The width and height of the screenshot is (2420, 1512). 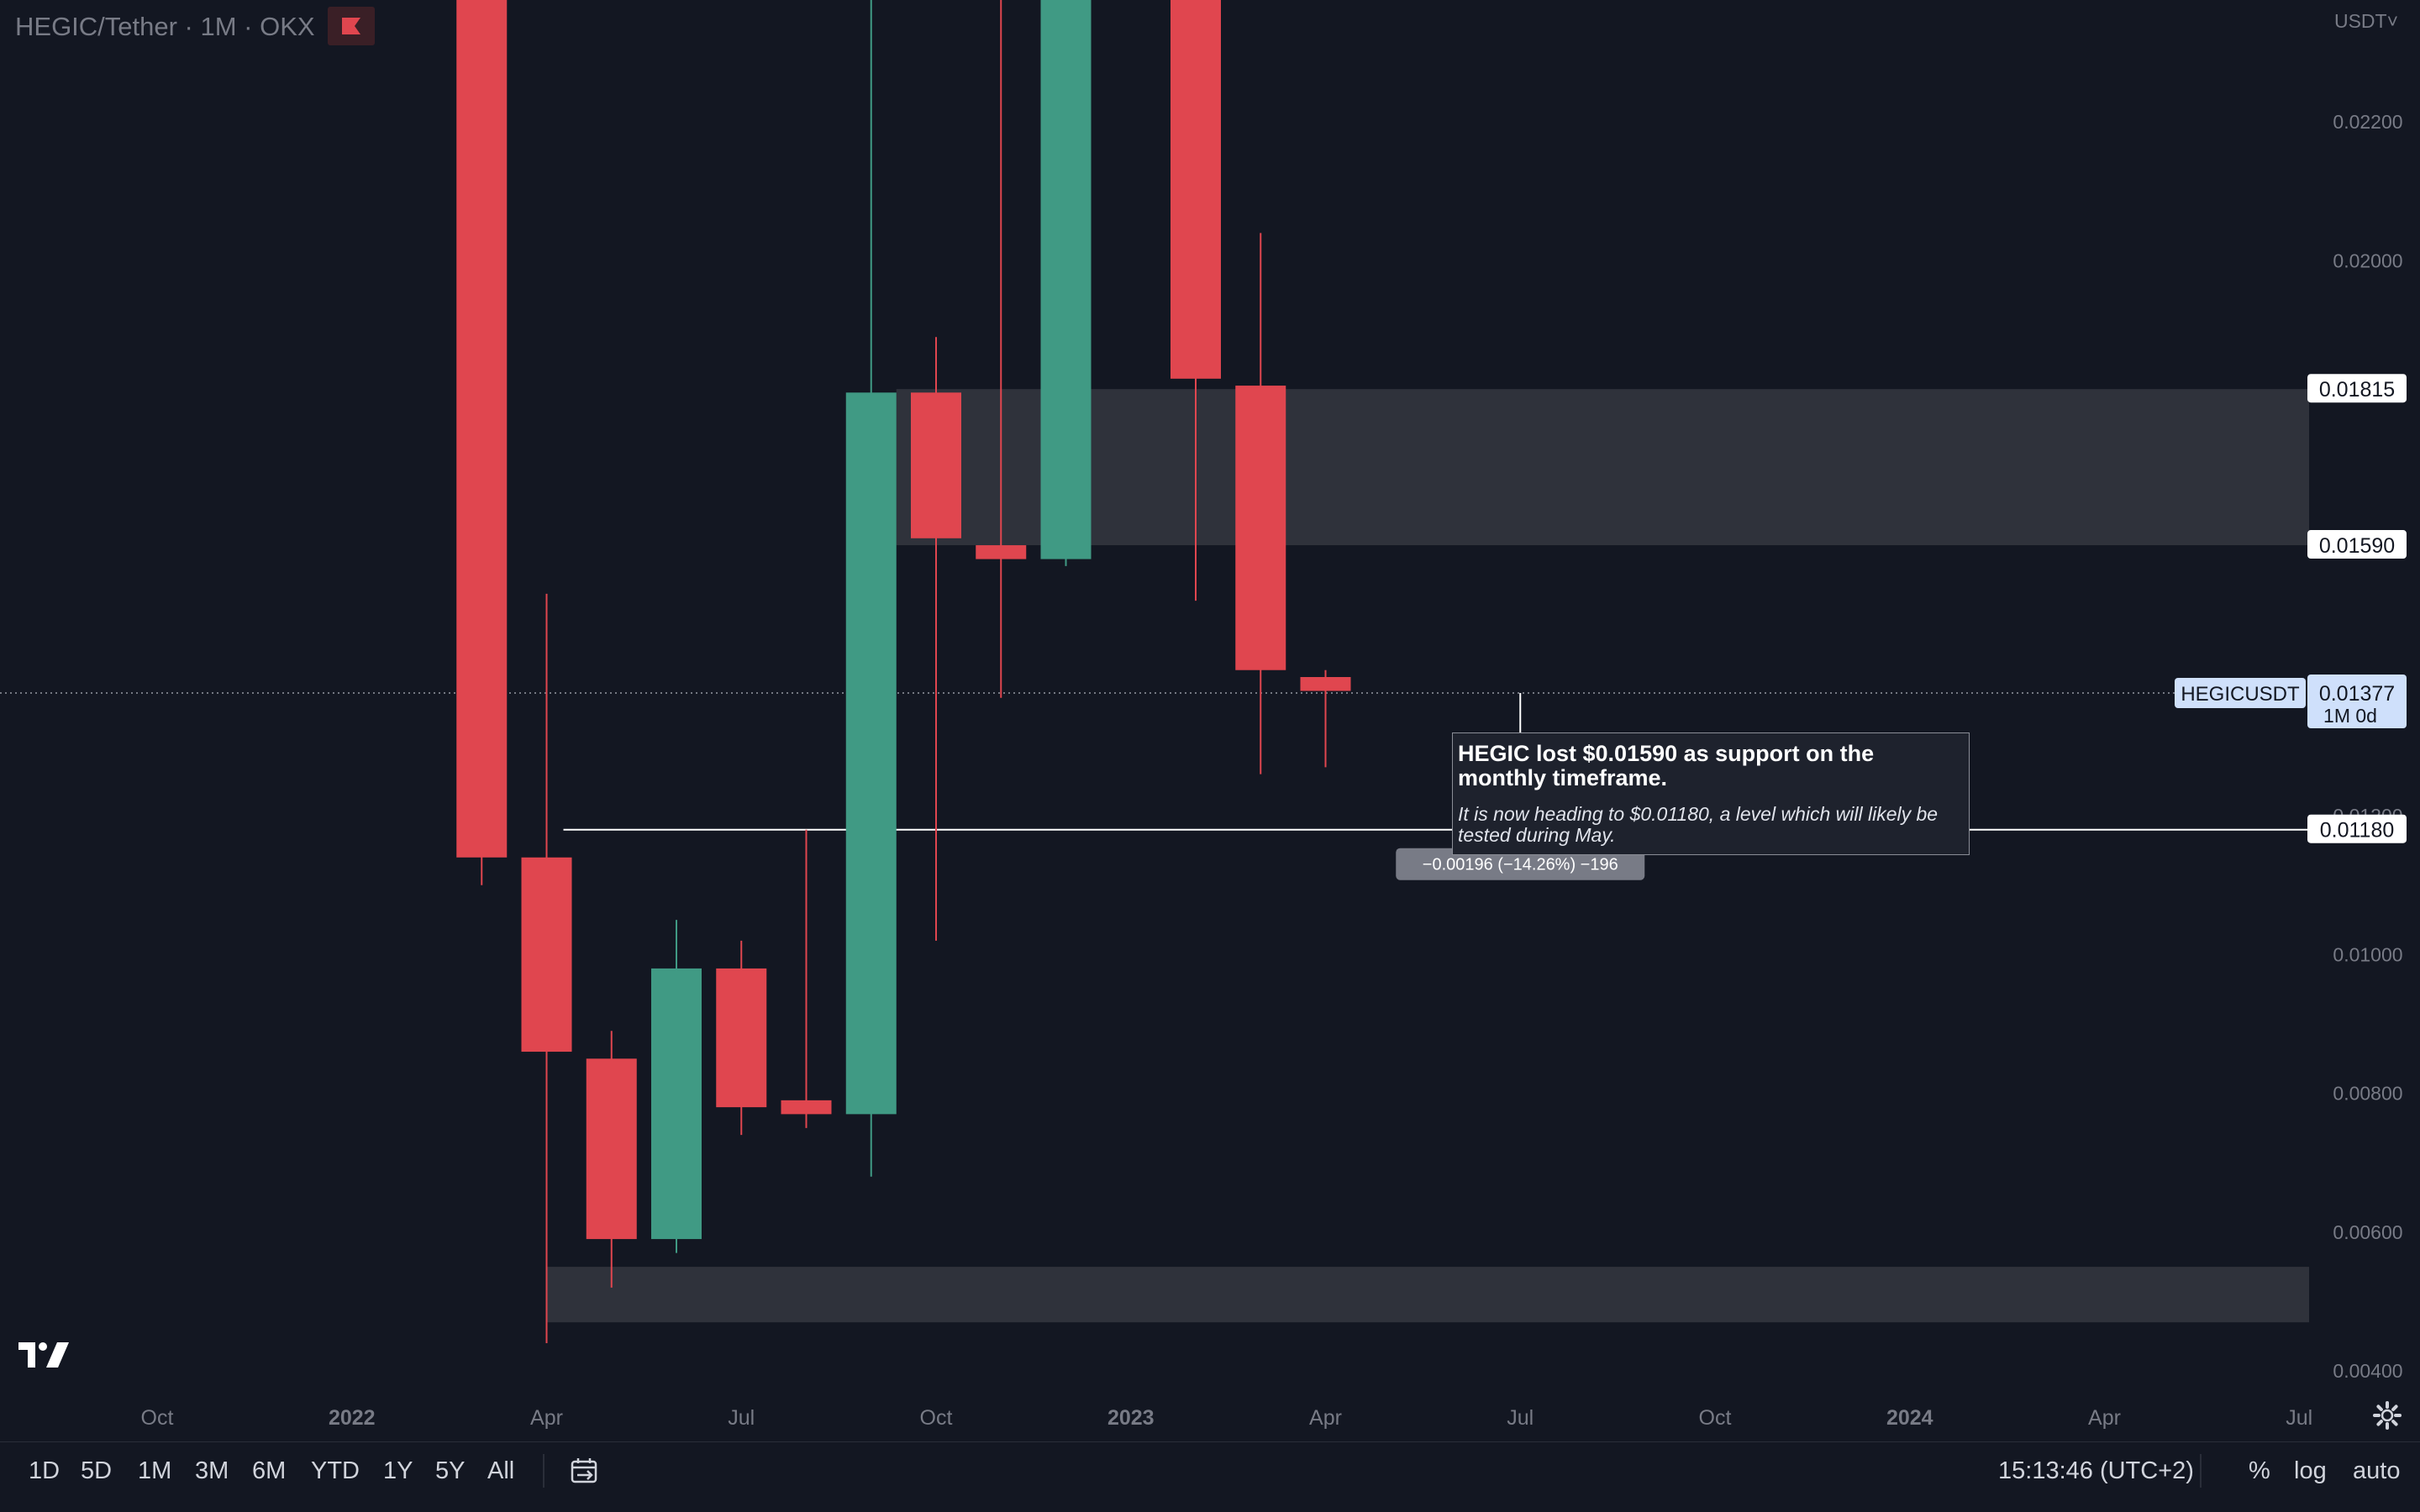 What do you see at coordinates (2367, 1232) in the screenshot?
I see `y-axis-tick-label: 0.00600` at bounding box center [2367, 1232].